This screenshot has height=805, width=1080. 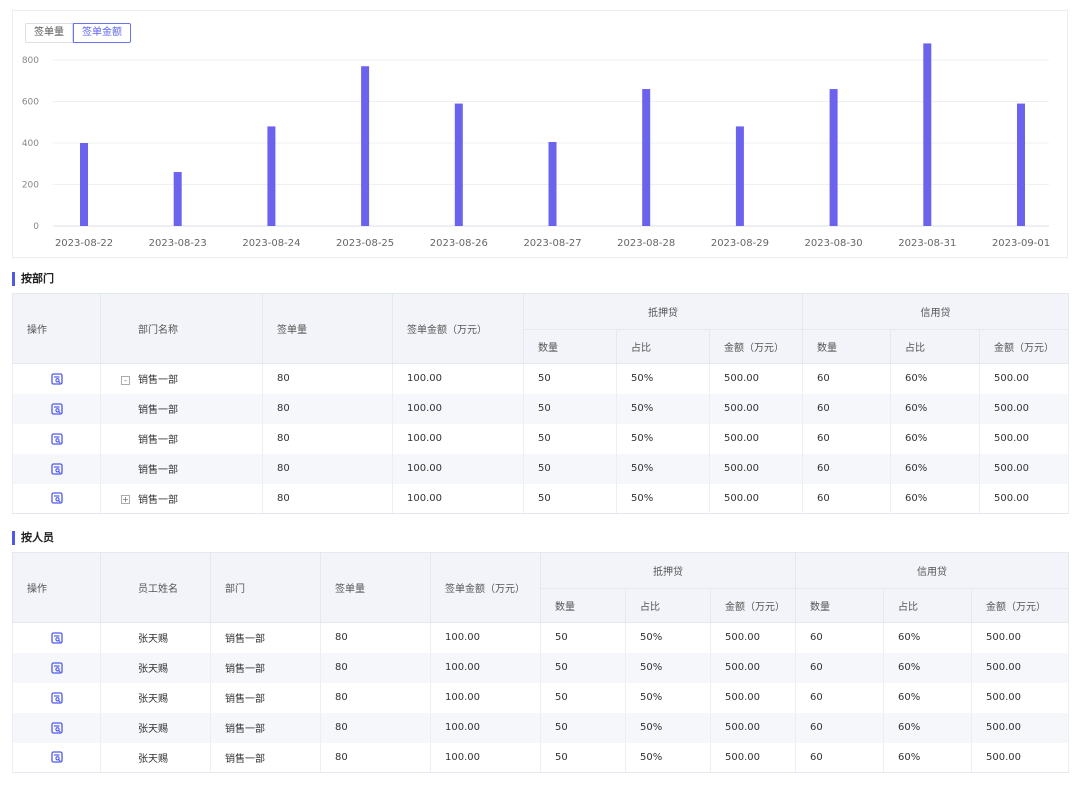 I want to click on x-tick-label: 2023-08-28, so click(x=646, y=243).